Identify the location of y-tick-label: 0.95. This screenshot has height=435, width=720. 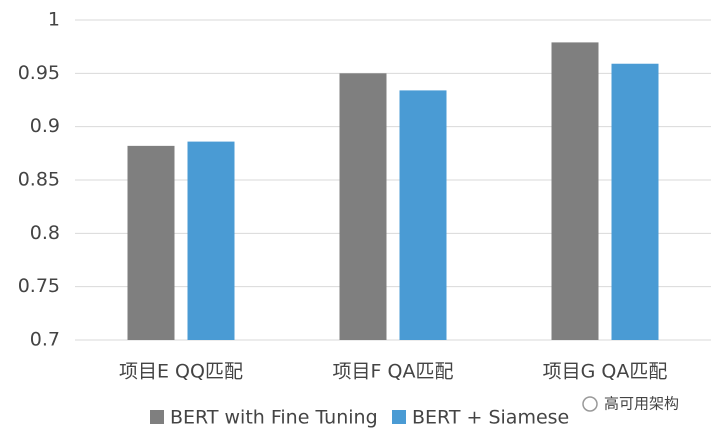
(39, 73).